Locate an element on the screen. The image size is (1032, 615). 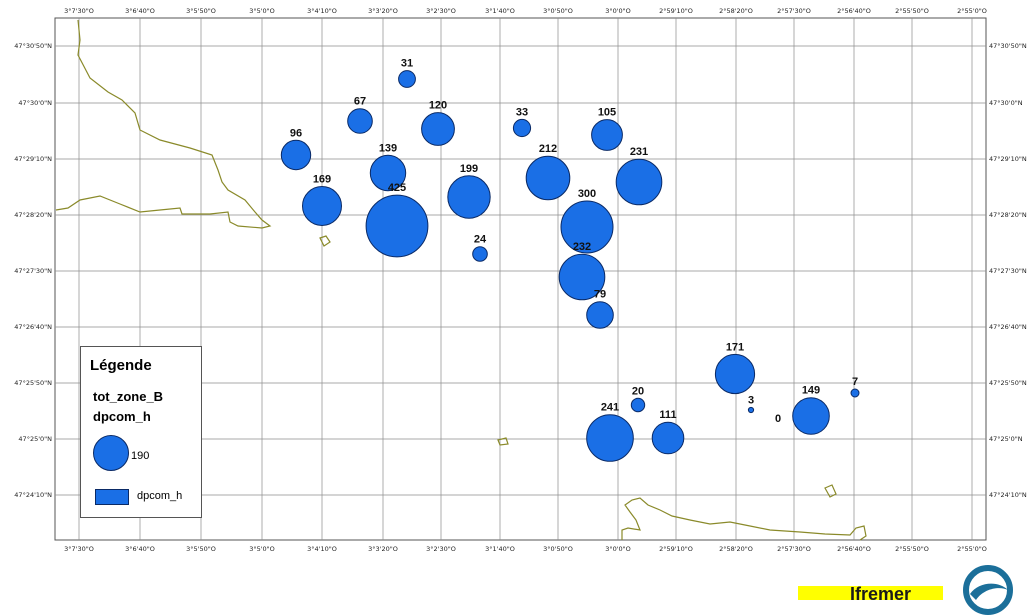
logo-wordmark: Ifremer is located at coordinates (881, 594).